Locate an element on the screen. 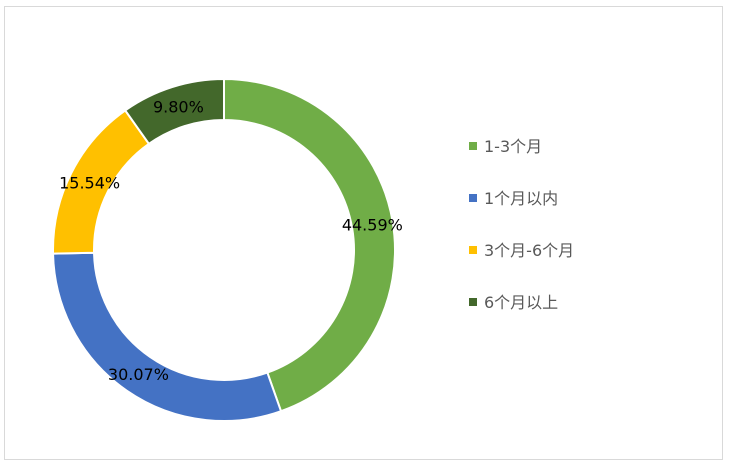 The height and width of the screenshot is (464, 729). legend-entry: 1-3个月 is located at coordinates (513, 146).